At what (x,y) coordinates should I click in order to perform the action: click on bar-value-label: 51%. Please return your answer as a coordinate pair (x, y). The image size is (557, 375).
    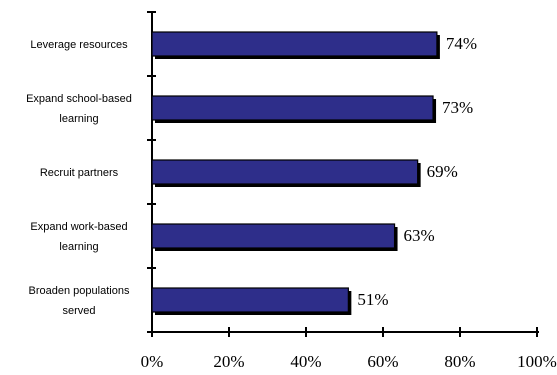
    Looking at the image, I should click on (372, 299).